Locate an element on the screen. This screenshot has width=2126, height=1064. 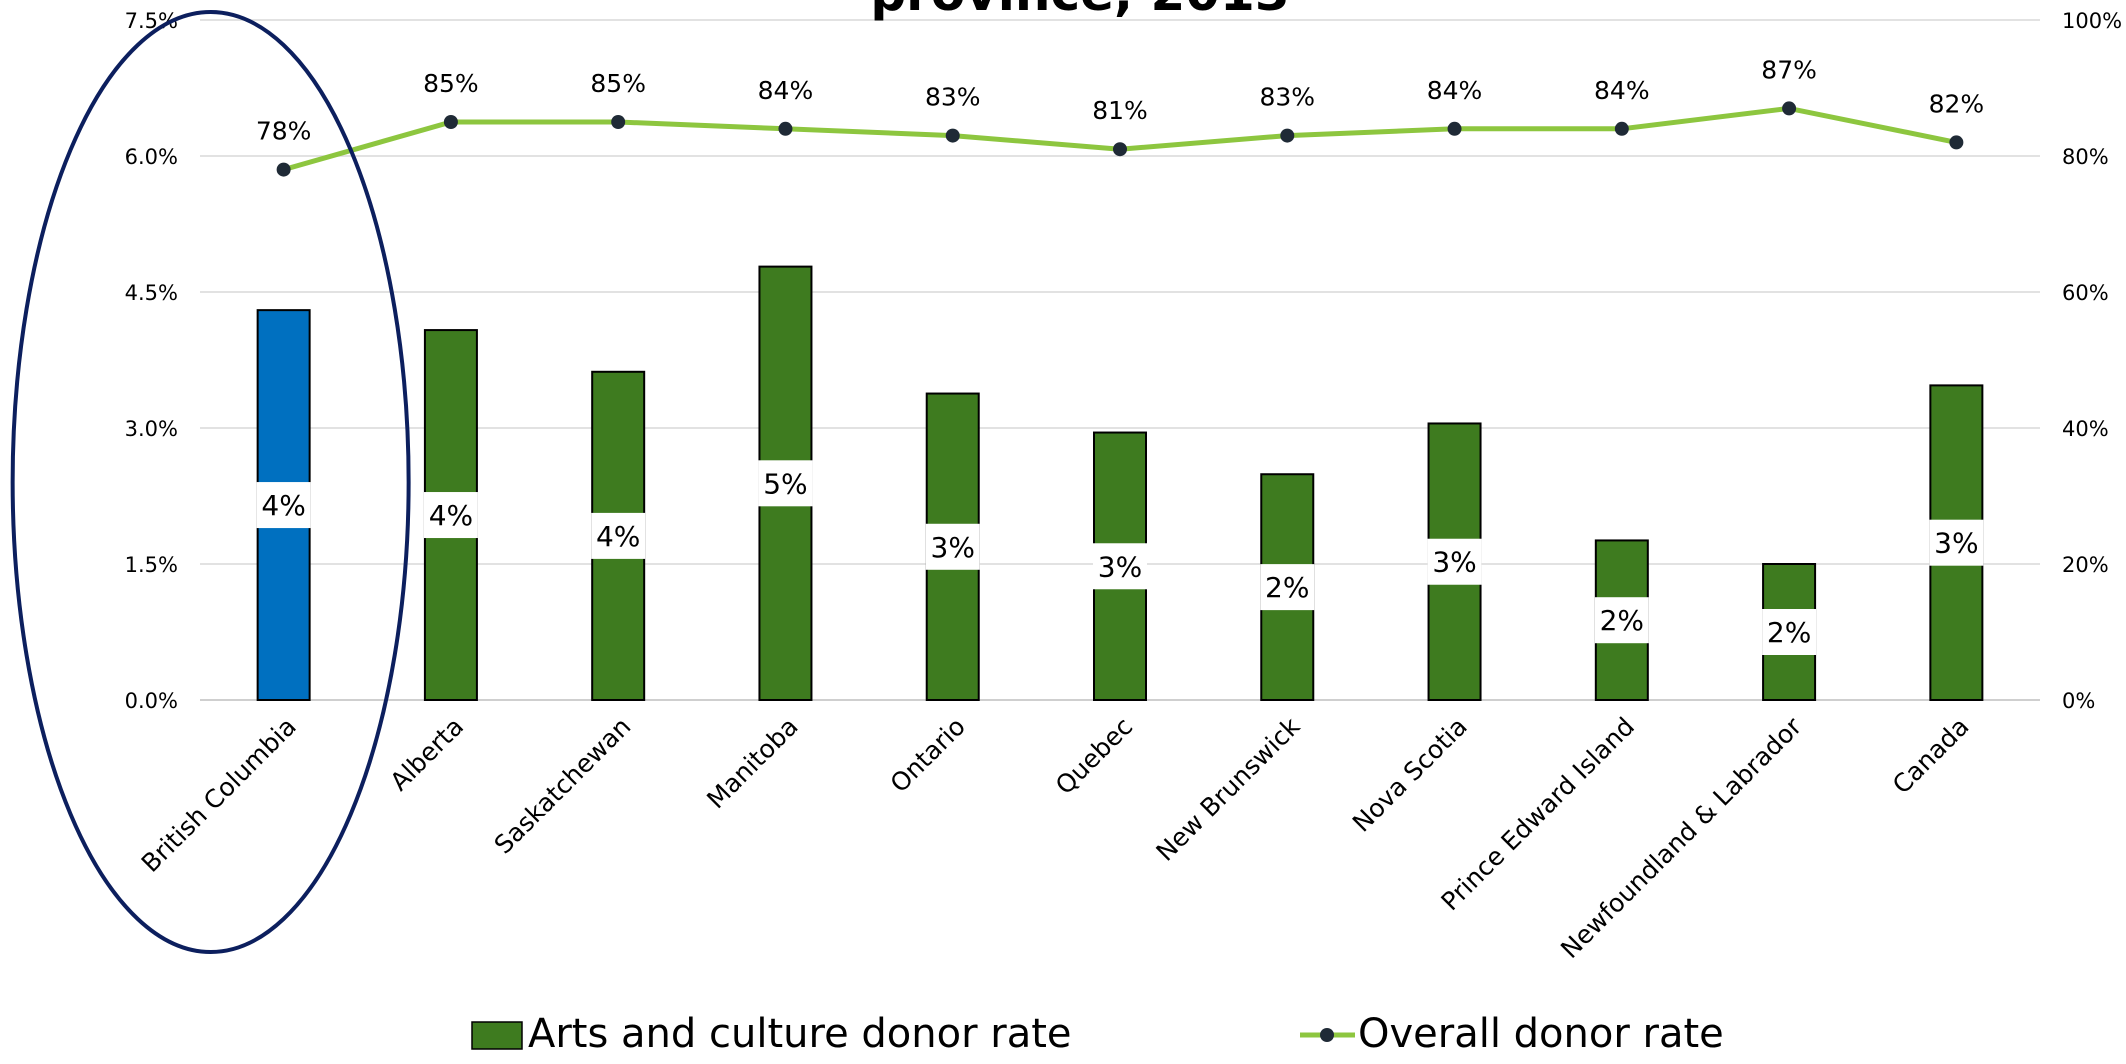
right-tick-label: 80% is located at coordinates (2085, 157).